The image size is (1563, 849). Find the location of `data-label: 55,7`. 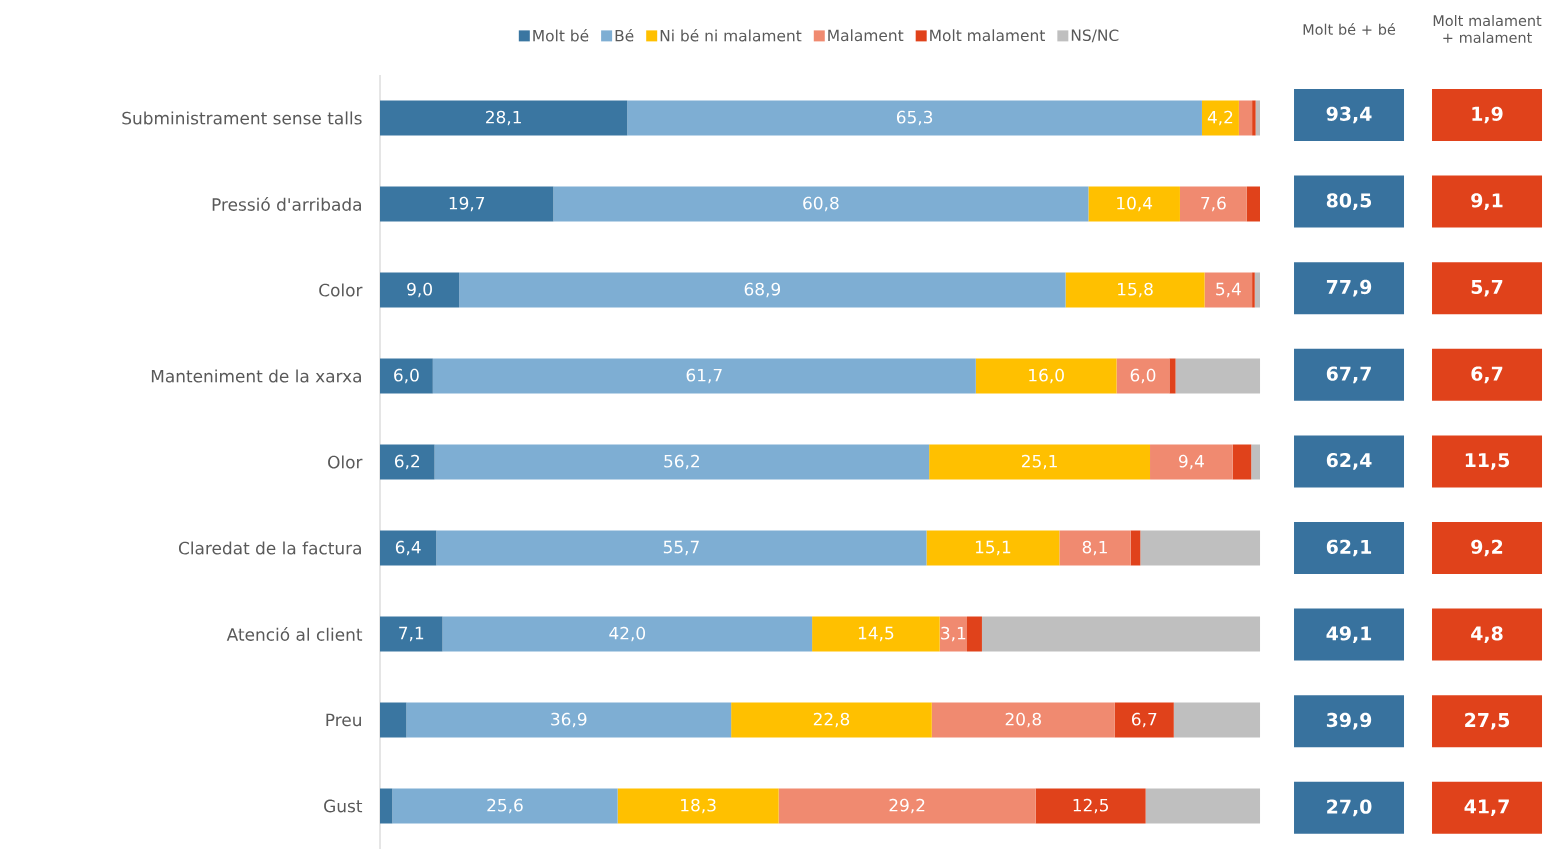

data-label: 55,7 is located at coordinates (681, 548).